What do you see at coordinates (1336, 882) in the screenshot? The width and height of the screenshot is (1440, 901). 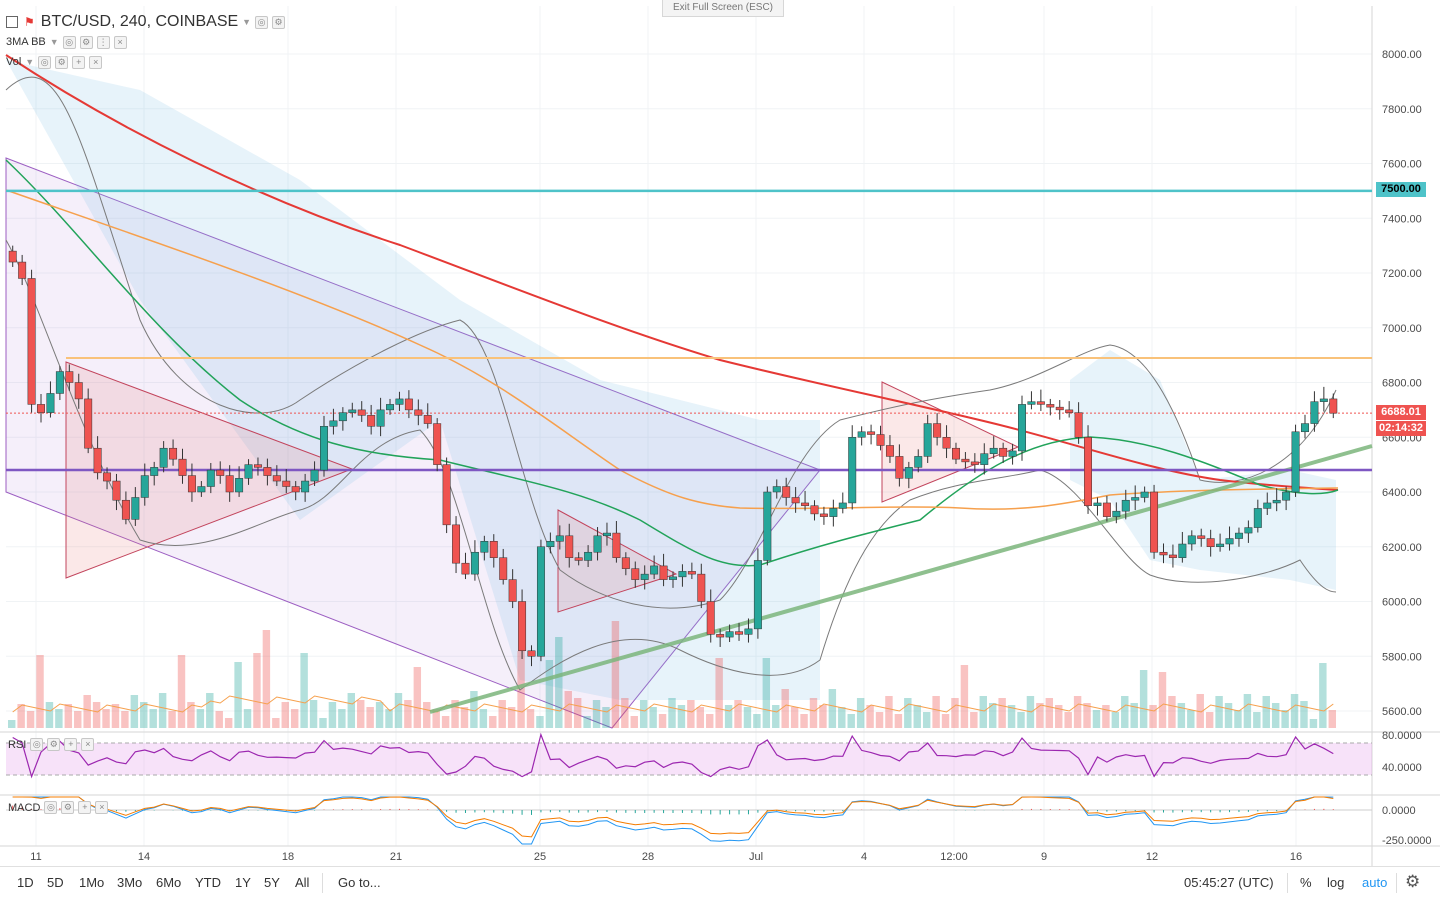 I see `log-scale-button: log` at bounding box center [1336, 882].